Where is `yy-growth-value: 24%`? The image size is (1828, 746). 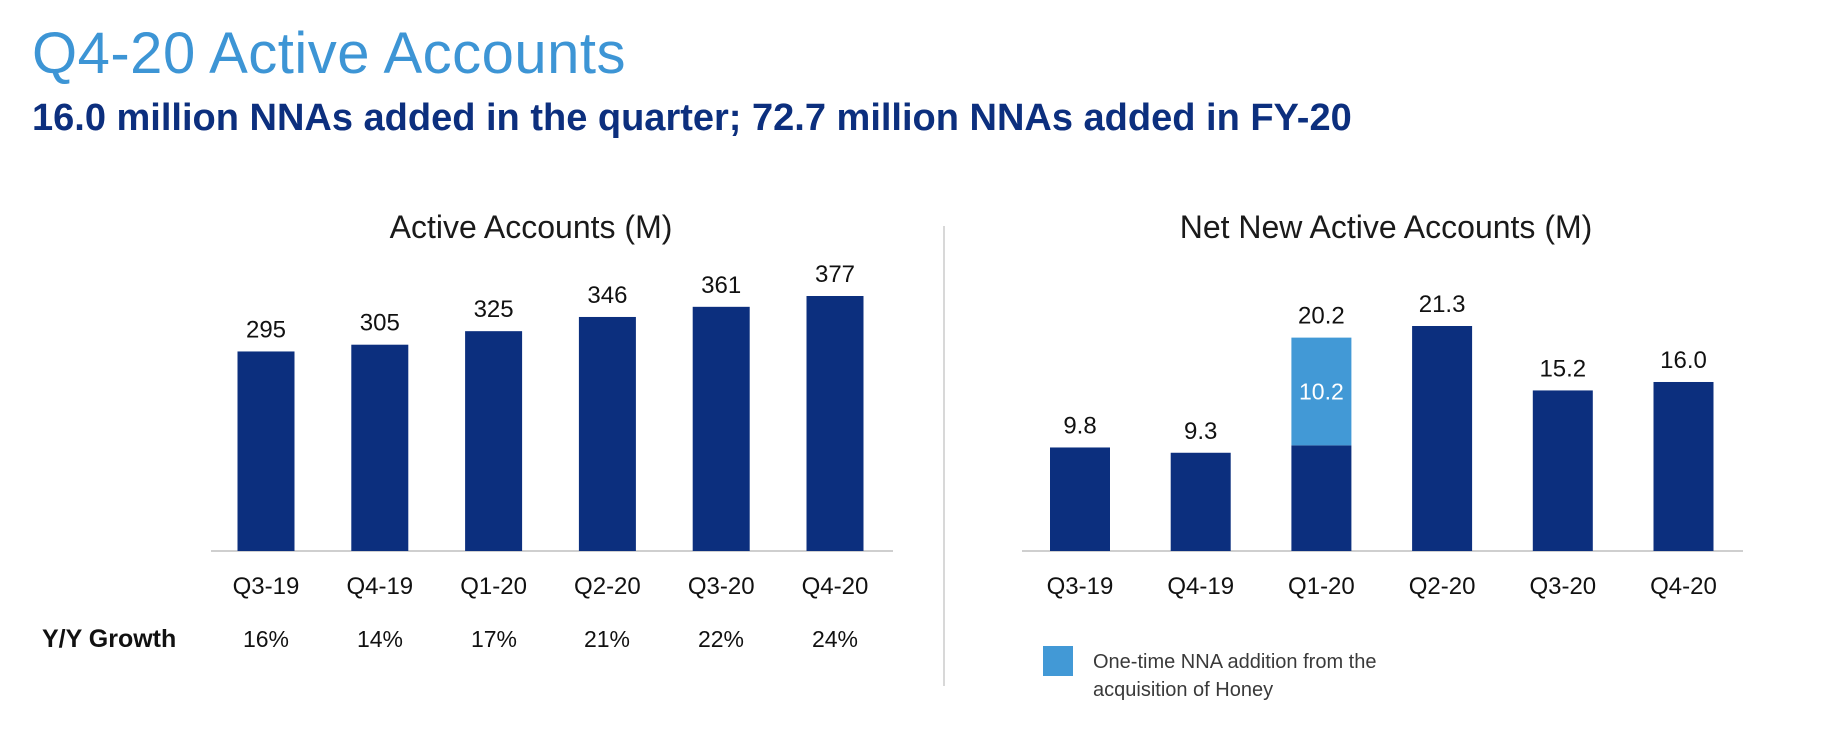 yy-growth-value: 24% is located at coordinates (835, 639).